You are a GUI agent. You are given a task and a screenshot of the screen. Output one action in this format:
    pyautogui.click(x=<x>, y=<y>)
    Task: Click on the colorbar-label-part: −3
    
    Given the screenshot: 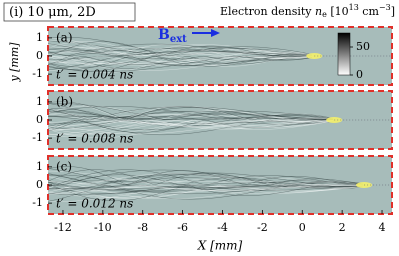 What is the action you would take?
    pyautogui.click(x=385, y=7)
    